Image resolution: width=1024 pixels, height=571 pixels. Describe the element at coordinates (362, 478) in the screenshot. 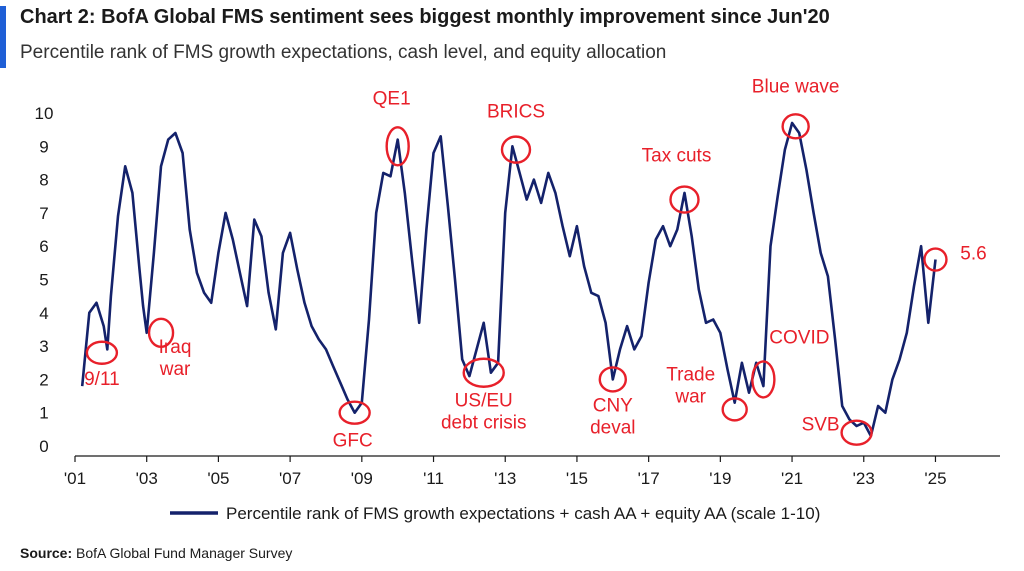

I see `x-tick-label: '09` at that location.